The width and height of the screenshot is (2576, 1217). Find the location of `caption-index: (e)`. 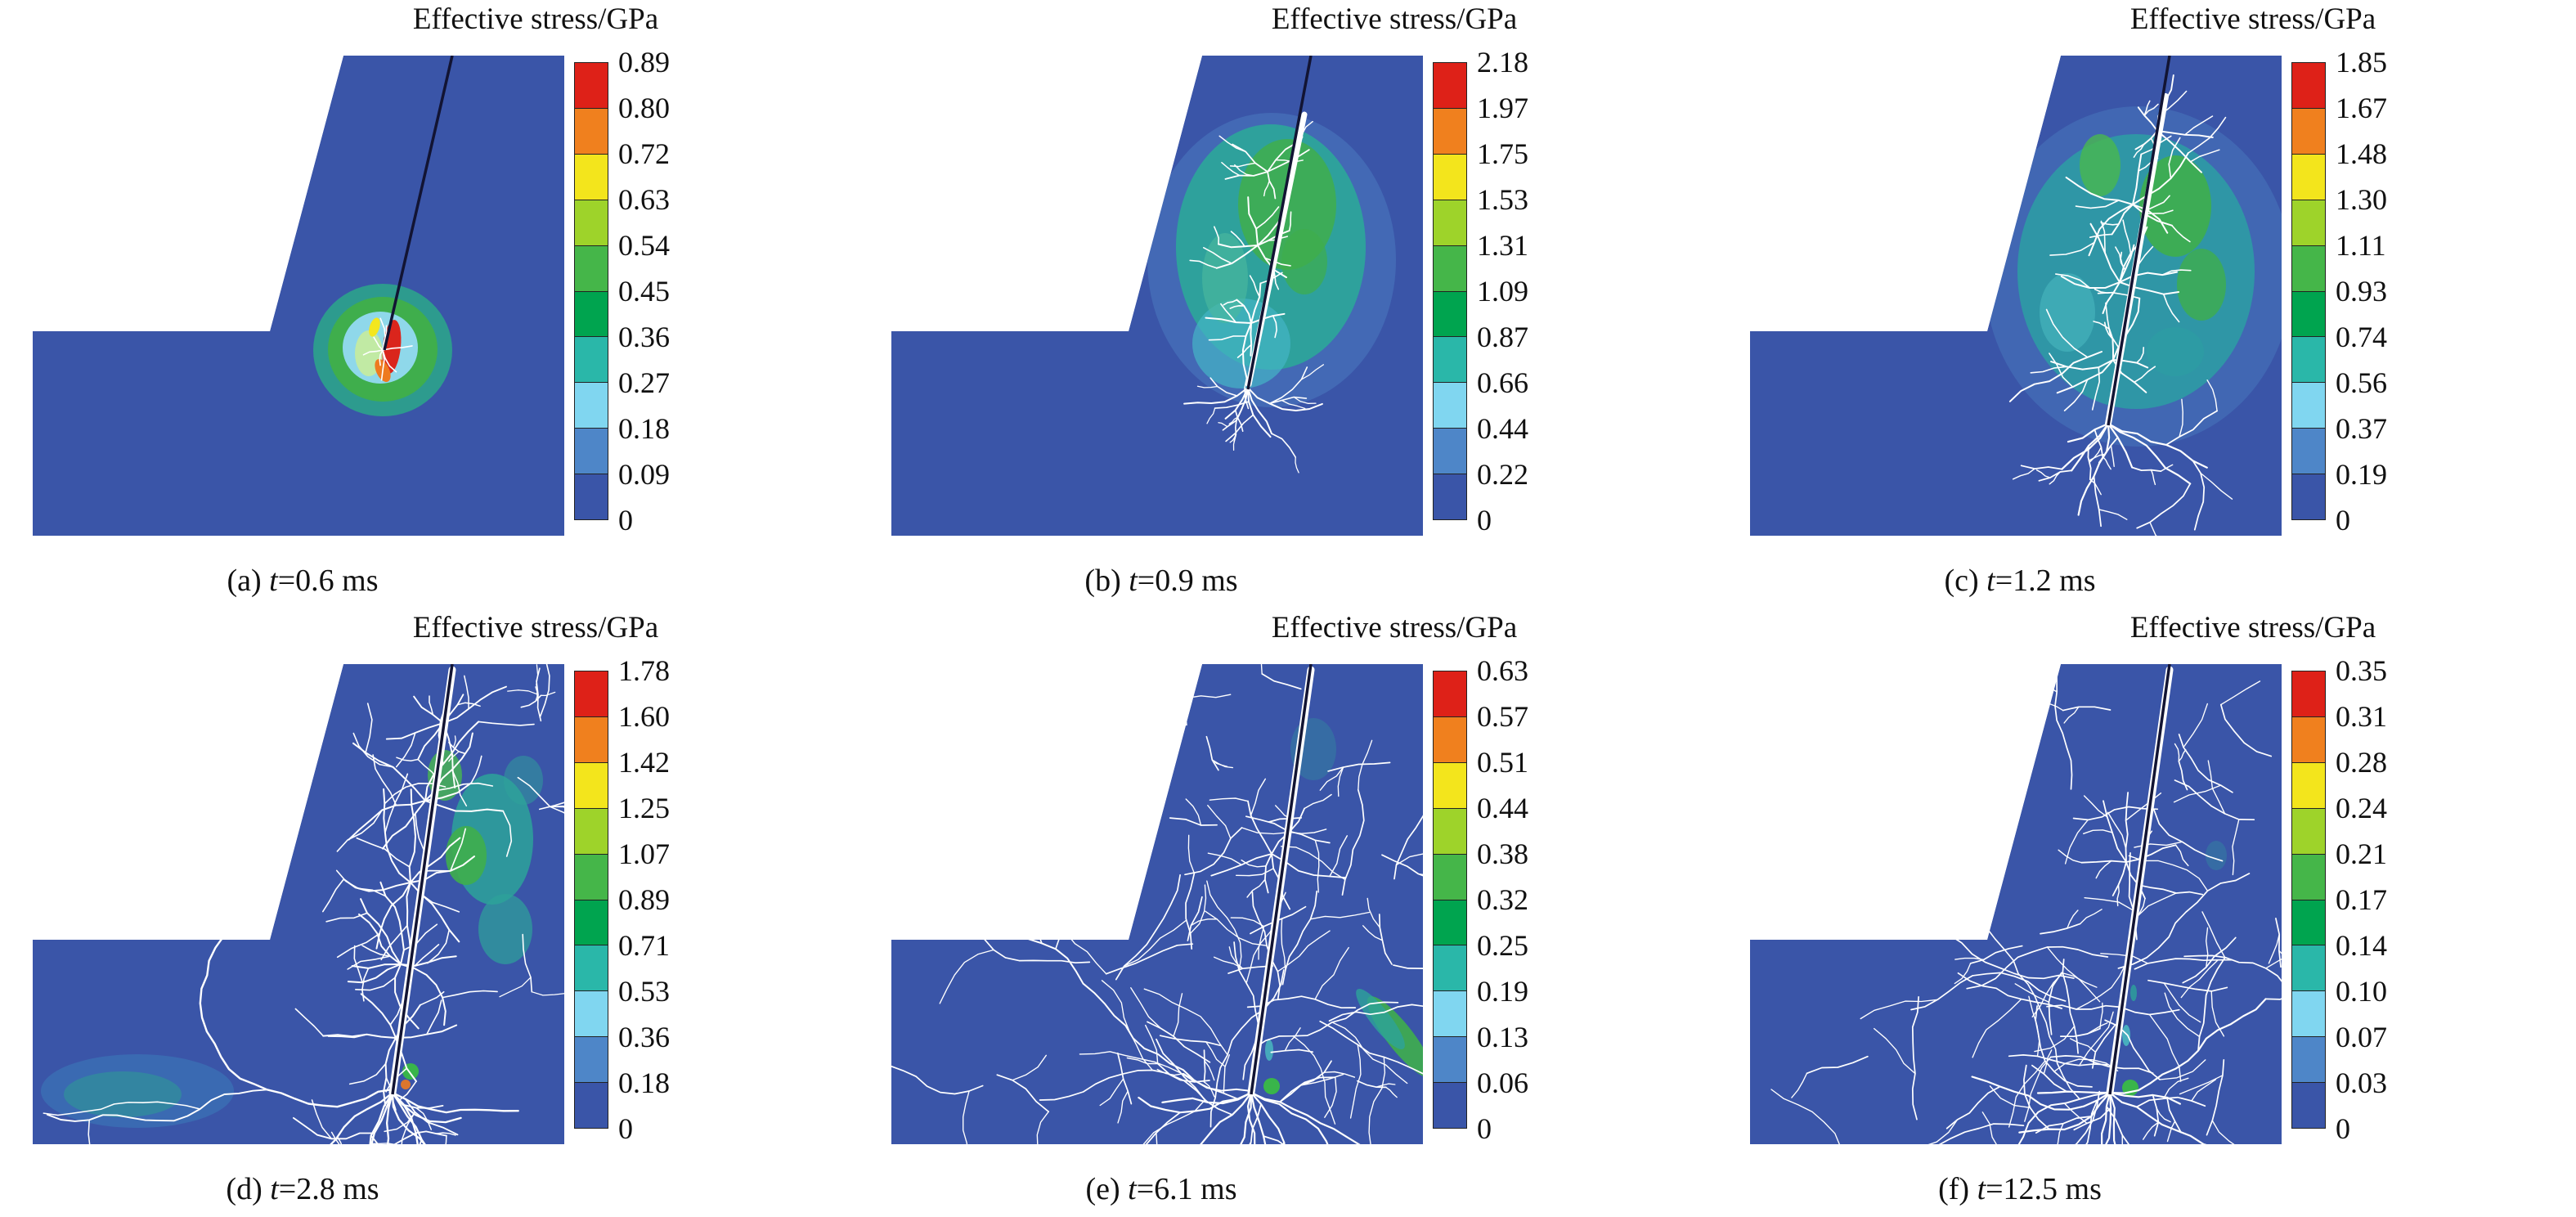

caption-index: (e) is located at coordinates (1107, 1189).